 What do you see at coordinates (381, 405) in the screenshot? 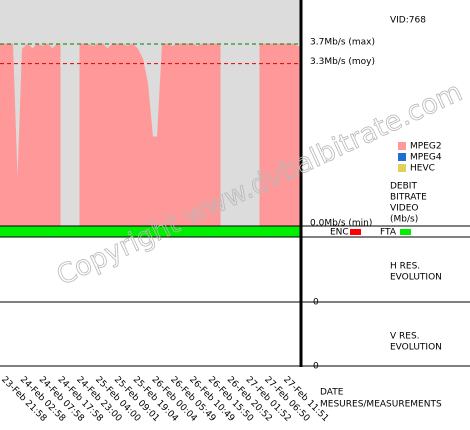
I see `x-label: MESURES/MEASUREMENTS` at bounding box center [381, 405].